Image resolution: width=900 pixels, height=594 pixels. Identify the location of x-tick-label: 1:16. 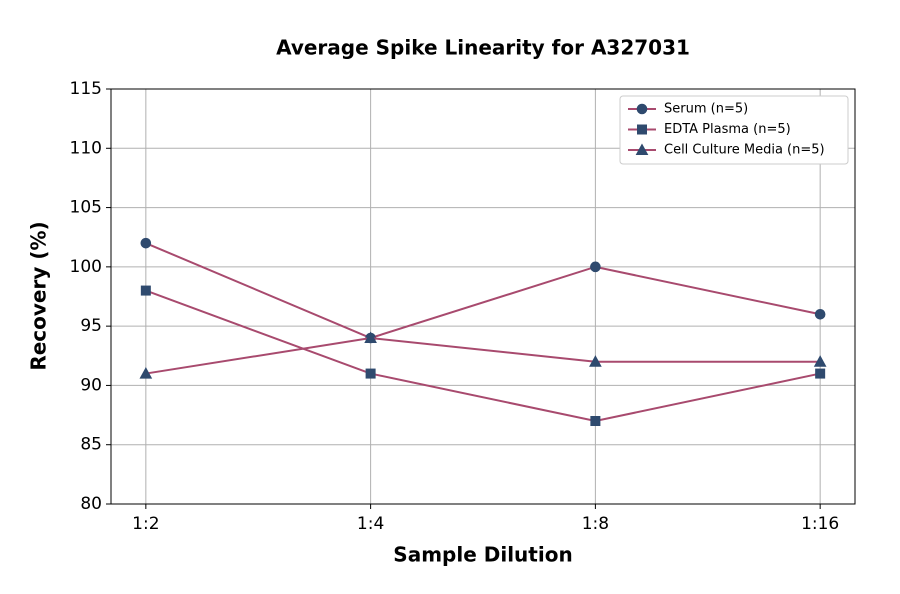
(820, 524).